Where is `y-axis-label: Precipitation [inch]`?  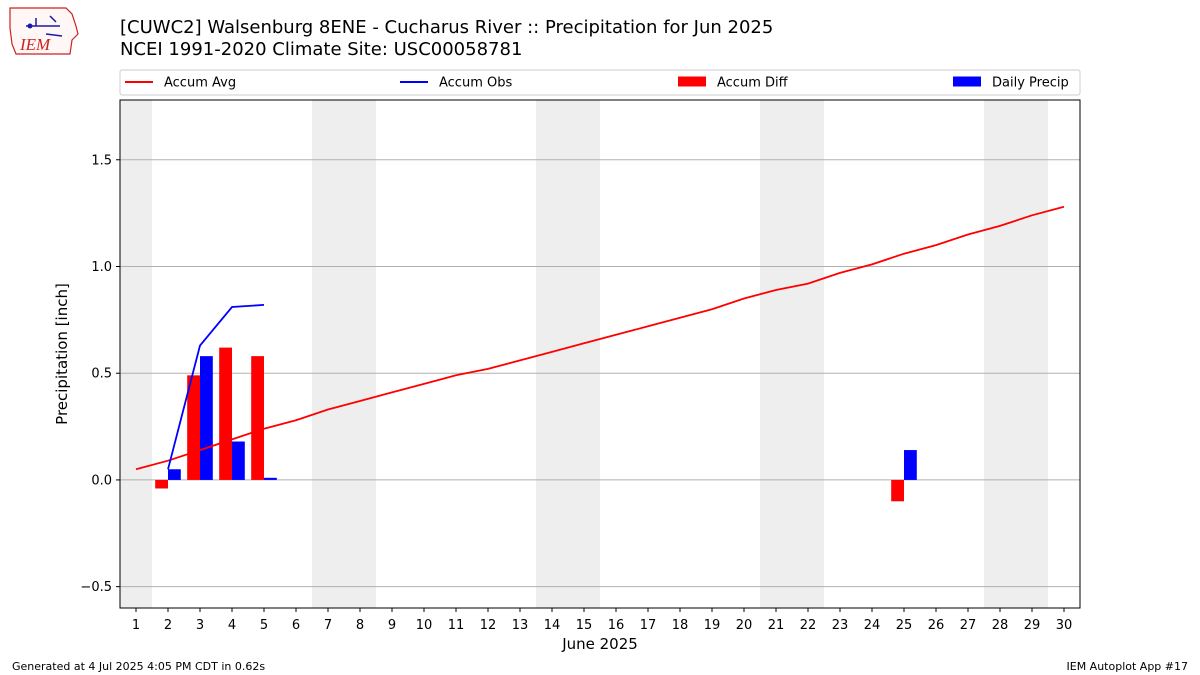 y-axis-label: Precipitation [inch] is located at coordinates (62, 354).